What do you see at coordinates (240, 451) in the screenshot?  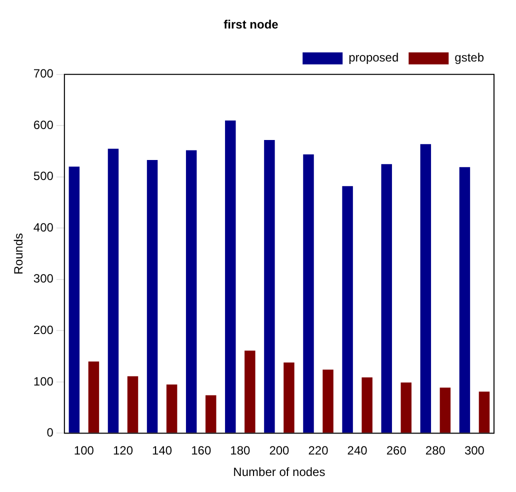 I see `x-tick-label: 180` at bounding box center [240, 451].